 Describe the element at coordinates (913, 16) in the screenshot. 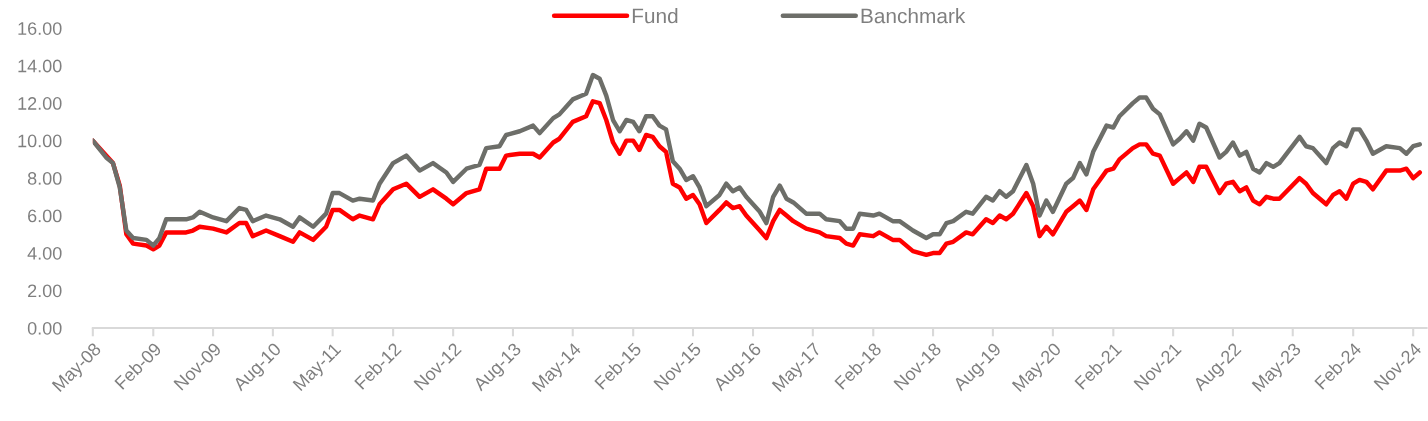

I see `legend-label: Banchmark` at that location.